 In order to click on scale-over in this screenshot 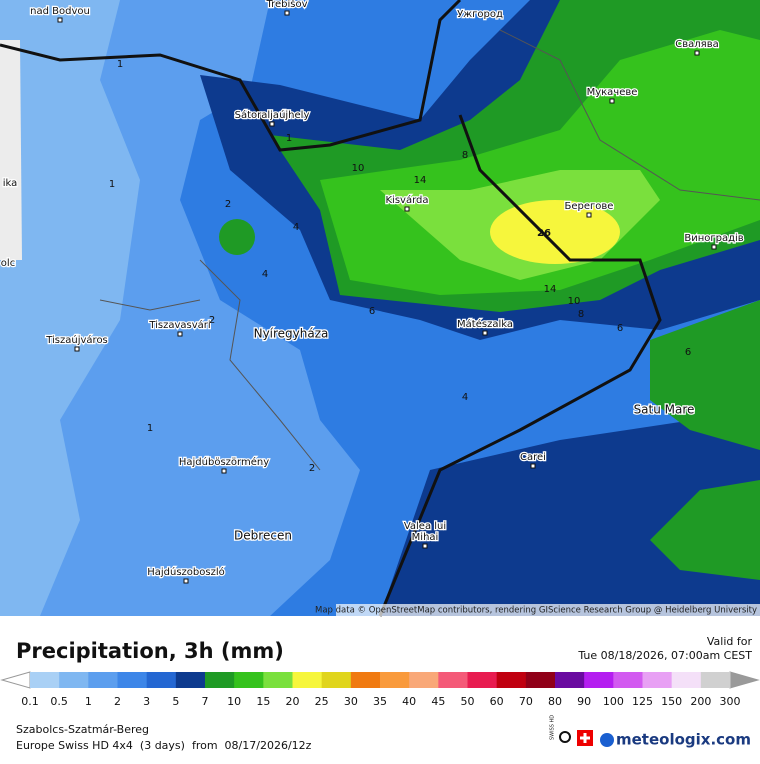, I will do `click(744, 680)`.